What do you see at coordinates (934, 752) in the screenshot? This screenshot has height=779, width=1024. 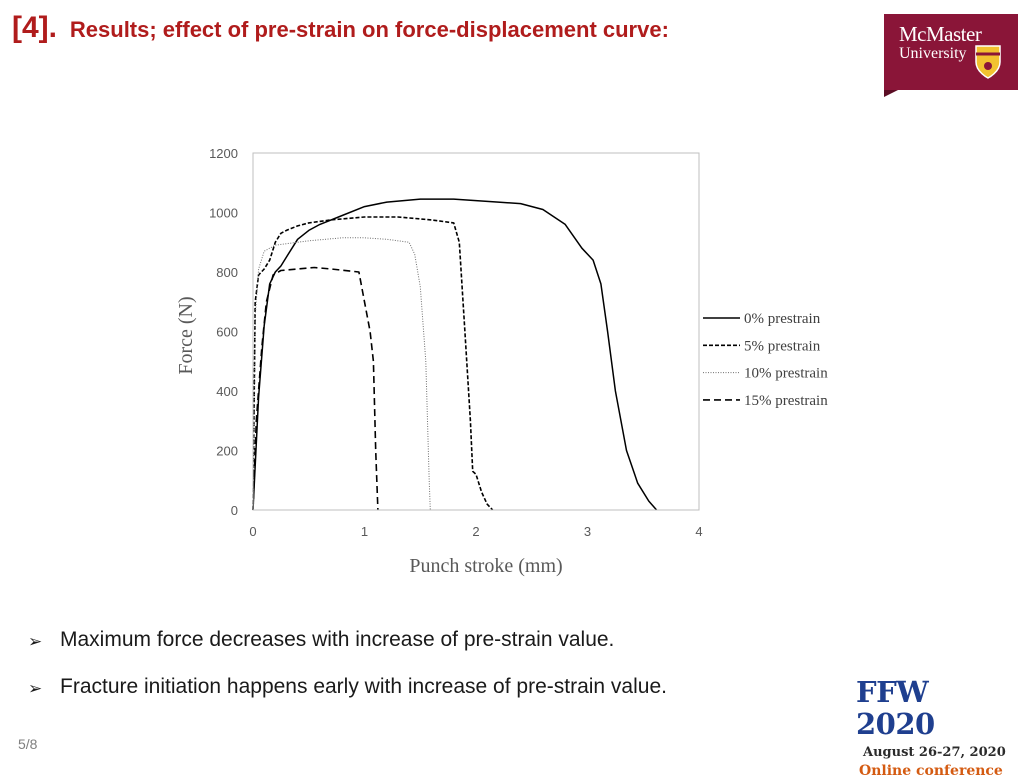 I see `ffw-date: August 26-27, 2020` at bounding box center [934, 752].